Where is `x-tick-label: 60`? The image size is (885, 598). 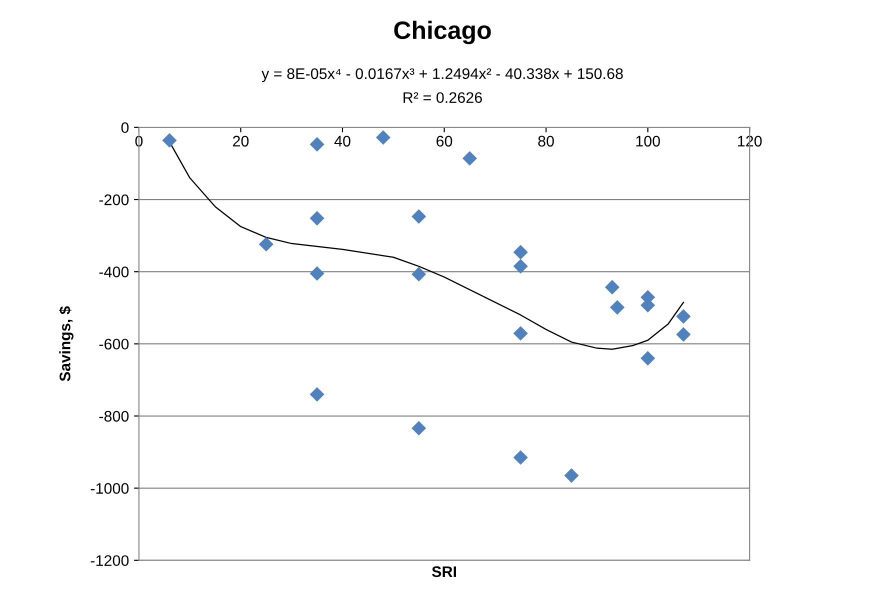
x-tick-label: 60 is located at coordinates (444, 141).